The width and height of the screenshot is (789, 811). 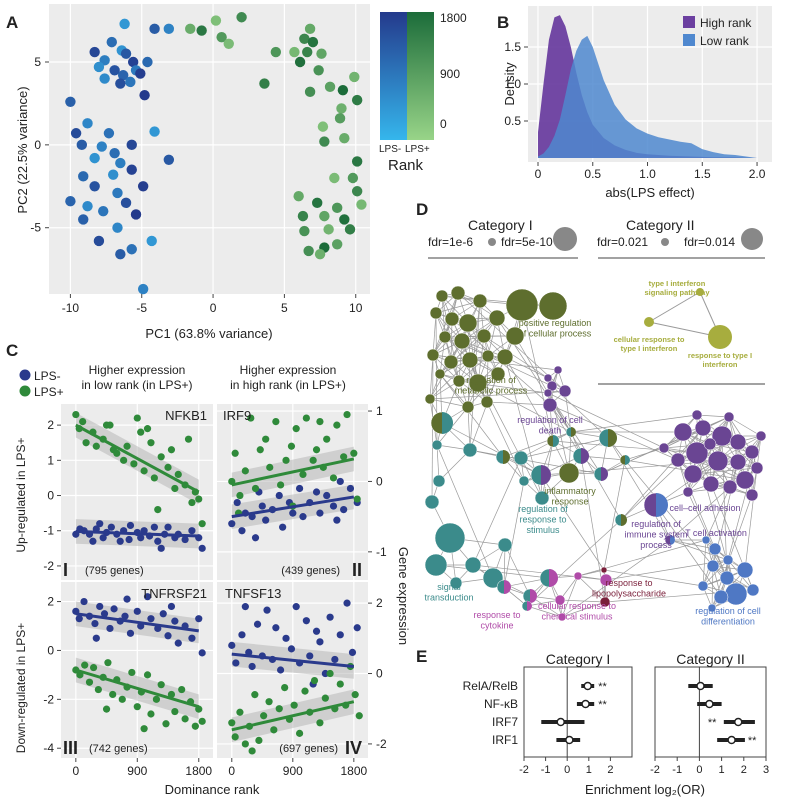 I want to click on enrichment-panel-frame, so click(x=578, y=712).